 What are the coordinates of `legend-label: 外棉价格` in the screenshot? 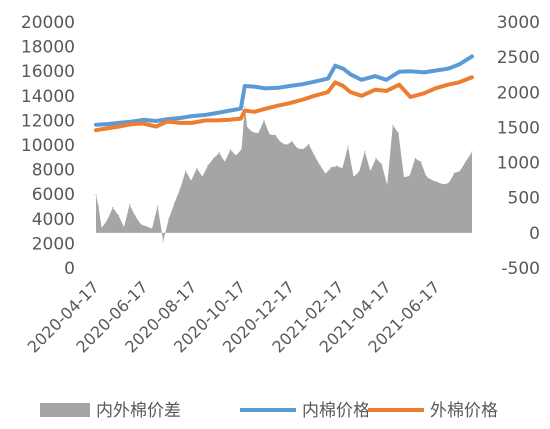 It's located at (464, 411).